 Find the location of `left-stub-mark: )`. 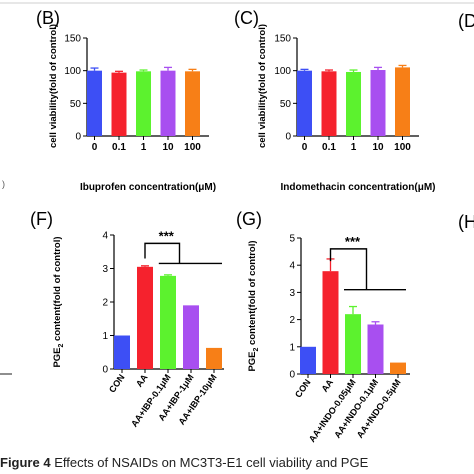

left-stub-mark: ) is located at coordinates (3, 184).